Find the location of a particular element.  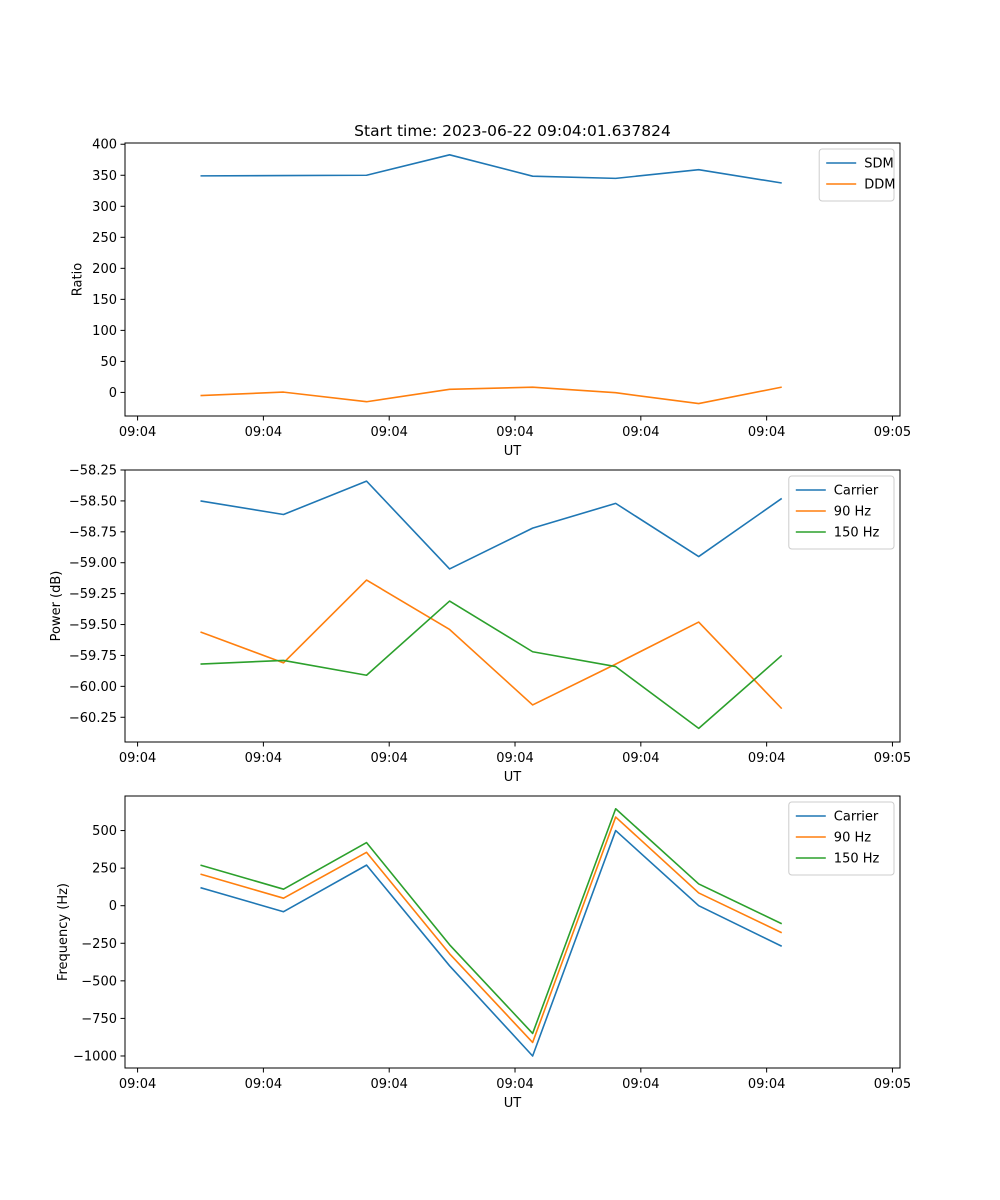

chart-1-y-tick-label: −58.50 is located at coordinates (93, 501).